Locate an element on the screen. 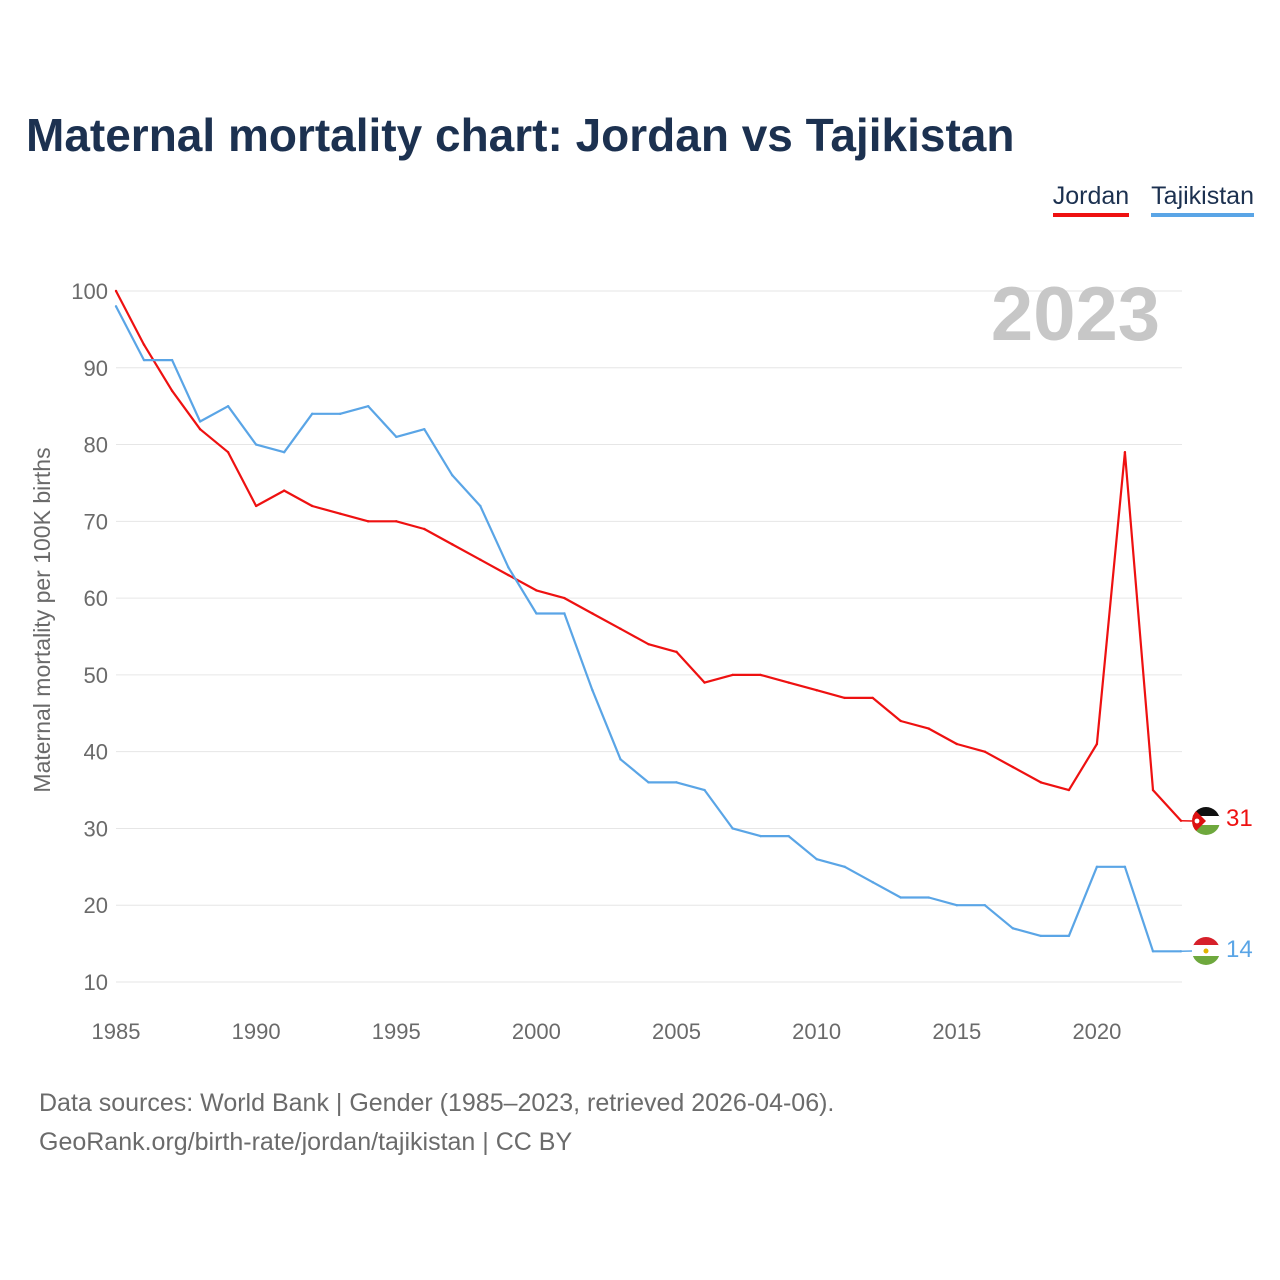  y-tick-label: 80 is located at coordinates (96, 445).